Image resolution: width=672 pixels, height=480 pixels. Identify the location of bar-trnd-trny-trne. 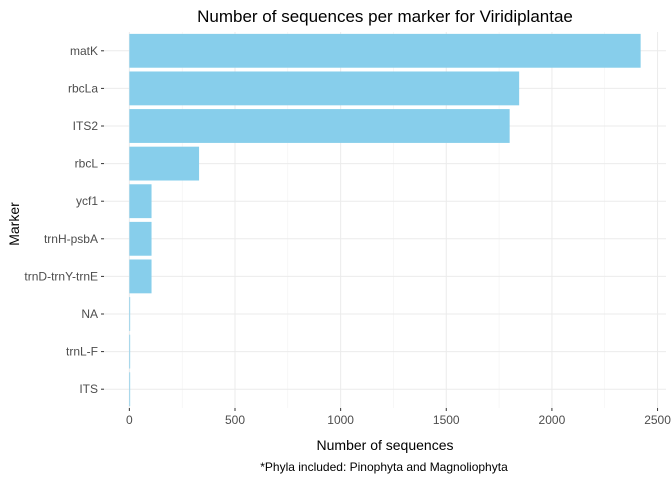
(140, 276).